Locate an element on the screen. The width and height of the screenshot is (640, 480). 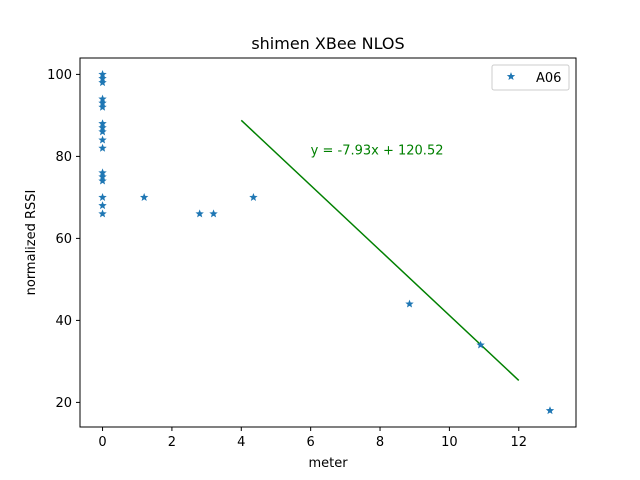
x-tick-label: 10 is located at coordinates (449, 442).